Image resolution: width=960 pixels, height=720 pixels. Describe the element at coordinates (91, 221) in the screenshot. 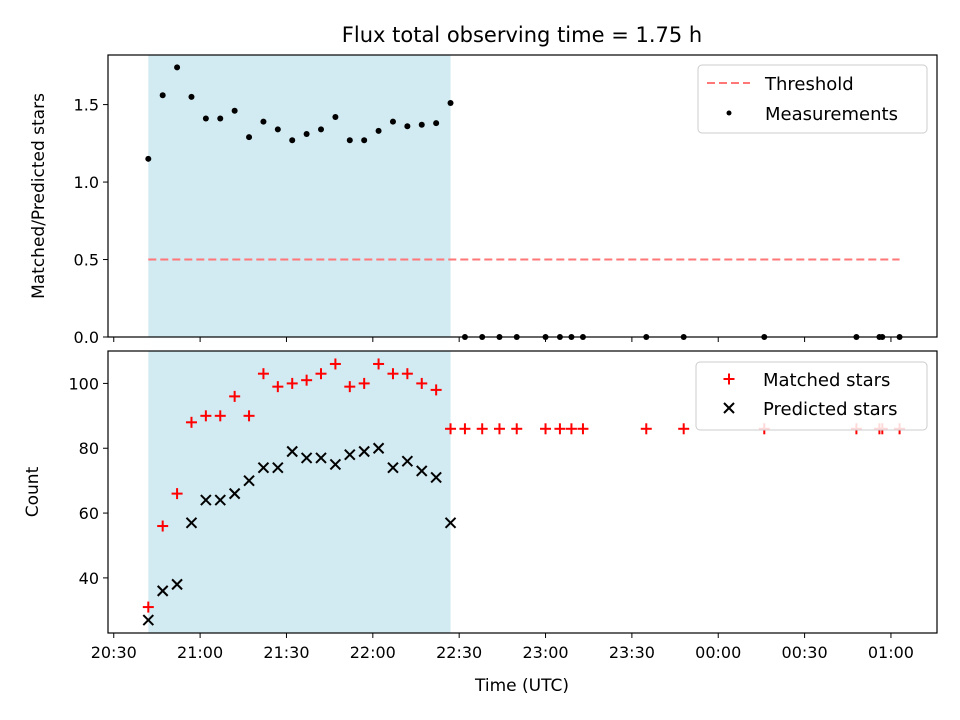

I see `ratio-y-ticks: 0.0 0.5 1.0 1.5` at that location.